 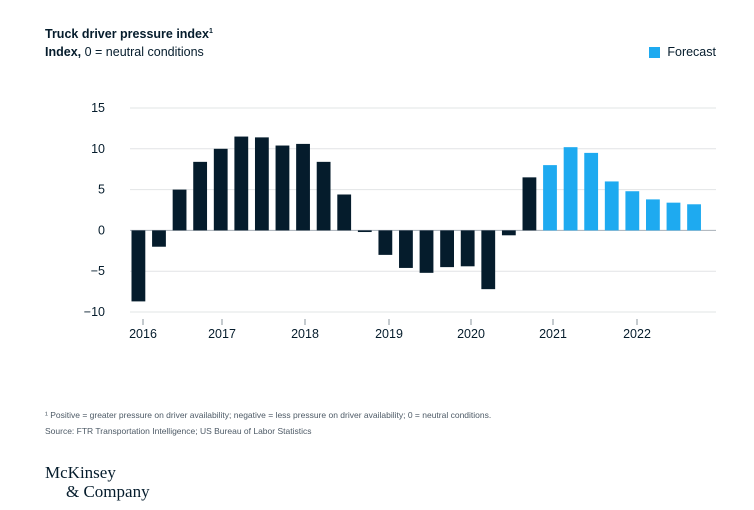 I want to click on legend-swatch-forecast, so click(x=655, y=52).